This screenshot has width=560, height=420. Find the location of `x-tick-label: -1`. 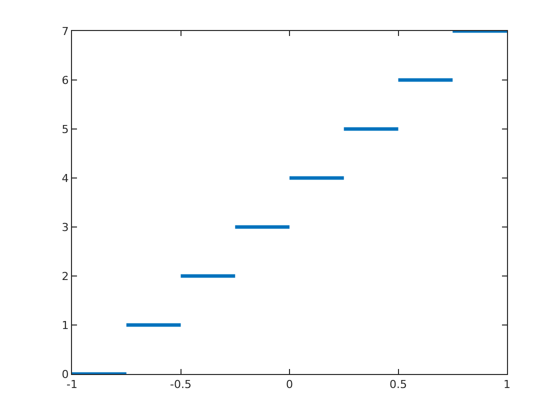

x-tick-label: -1 is located at coordinates (72, 385).